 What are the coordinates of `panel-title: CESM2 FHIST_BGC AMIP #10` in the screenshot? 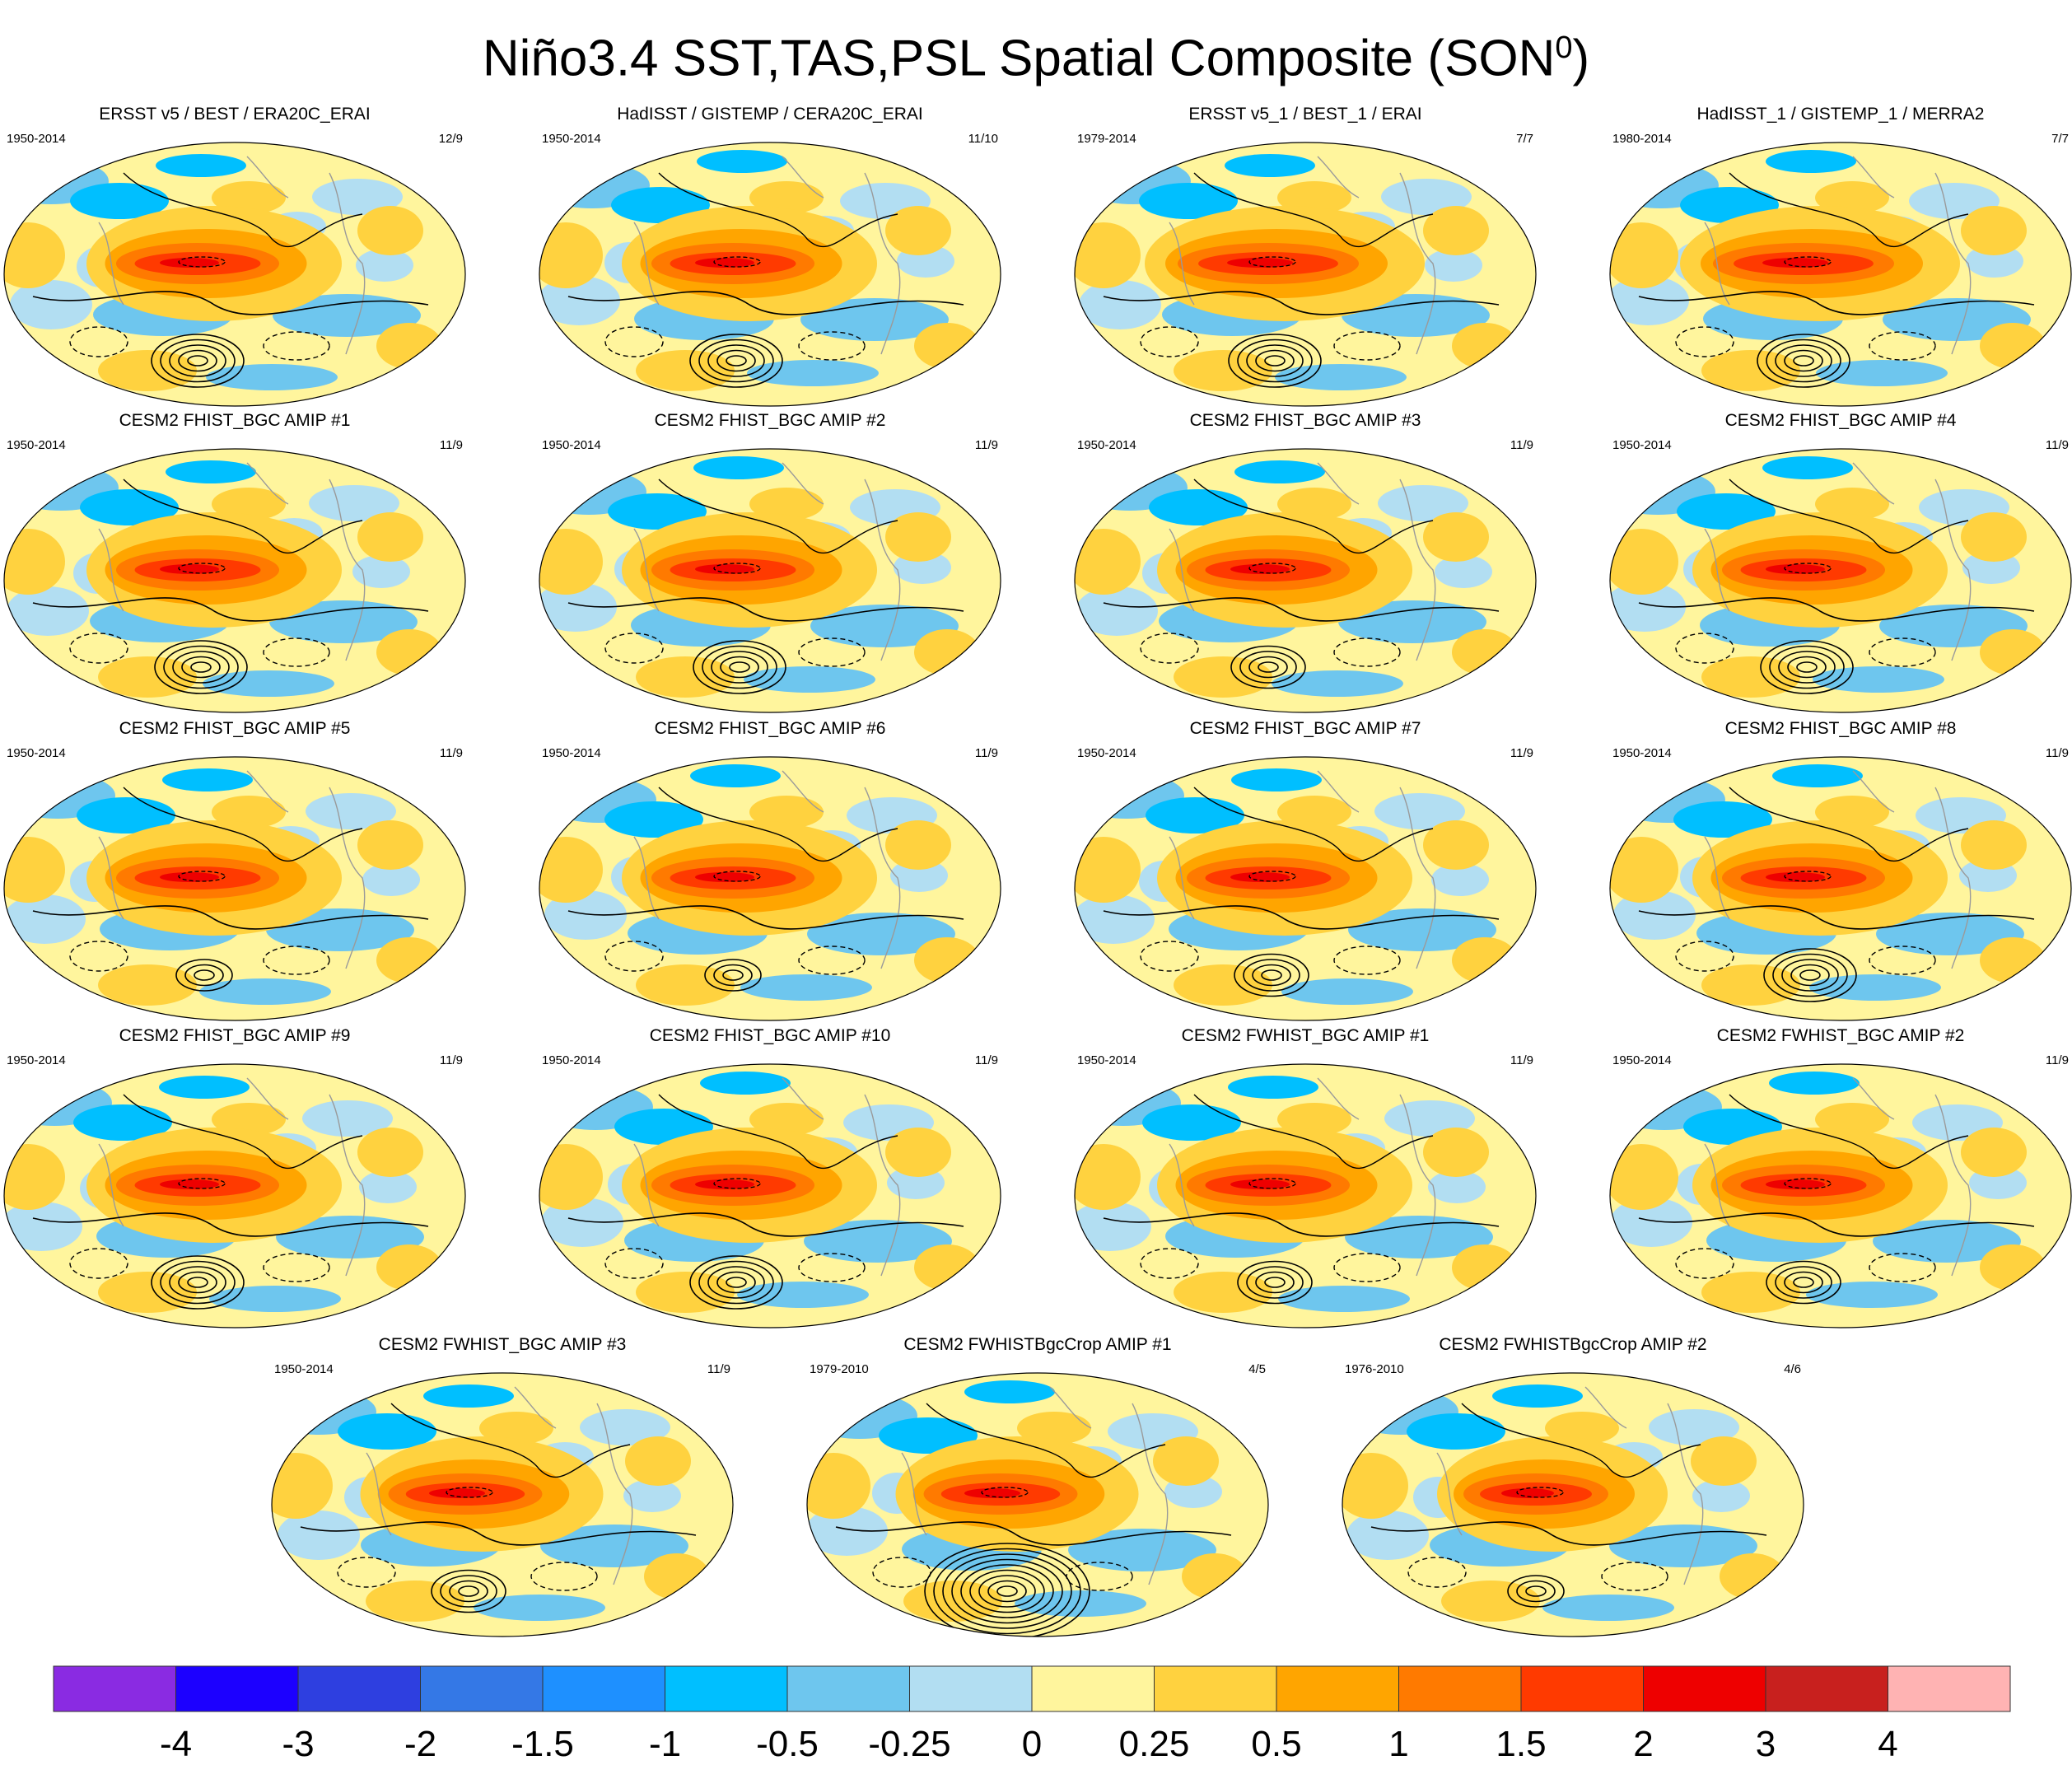 It's located at (770, 1036).